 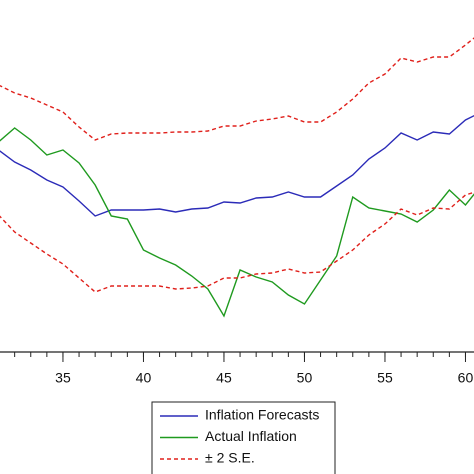 What do you see at coordinates (224, 378) in the screenshot?
I see `x-tick-label: 45` at bounding box center [224, 378].